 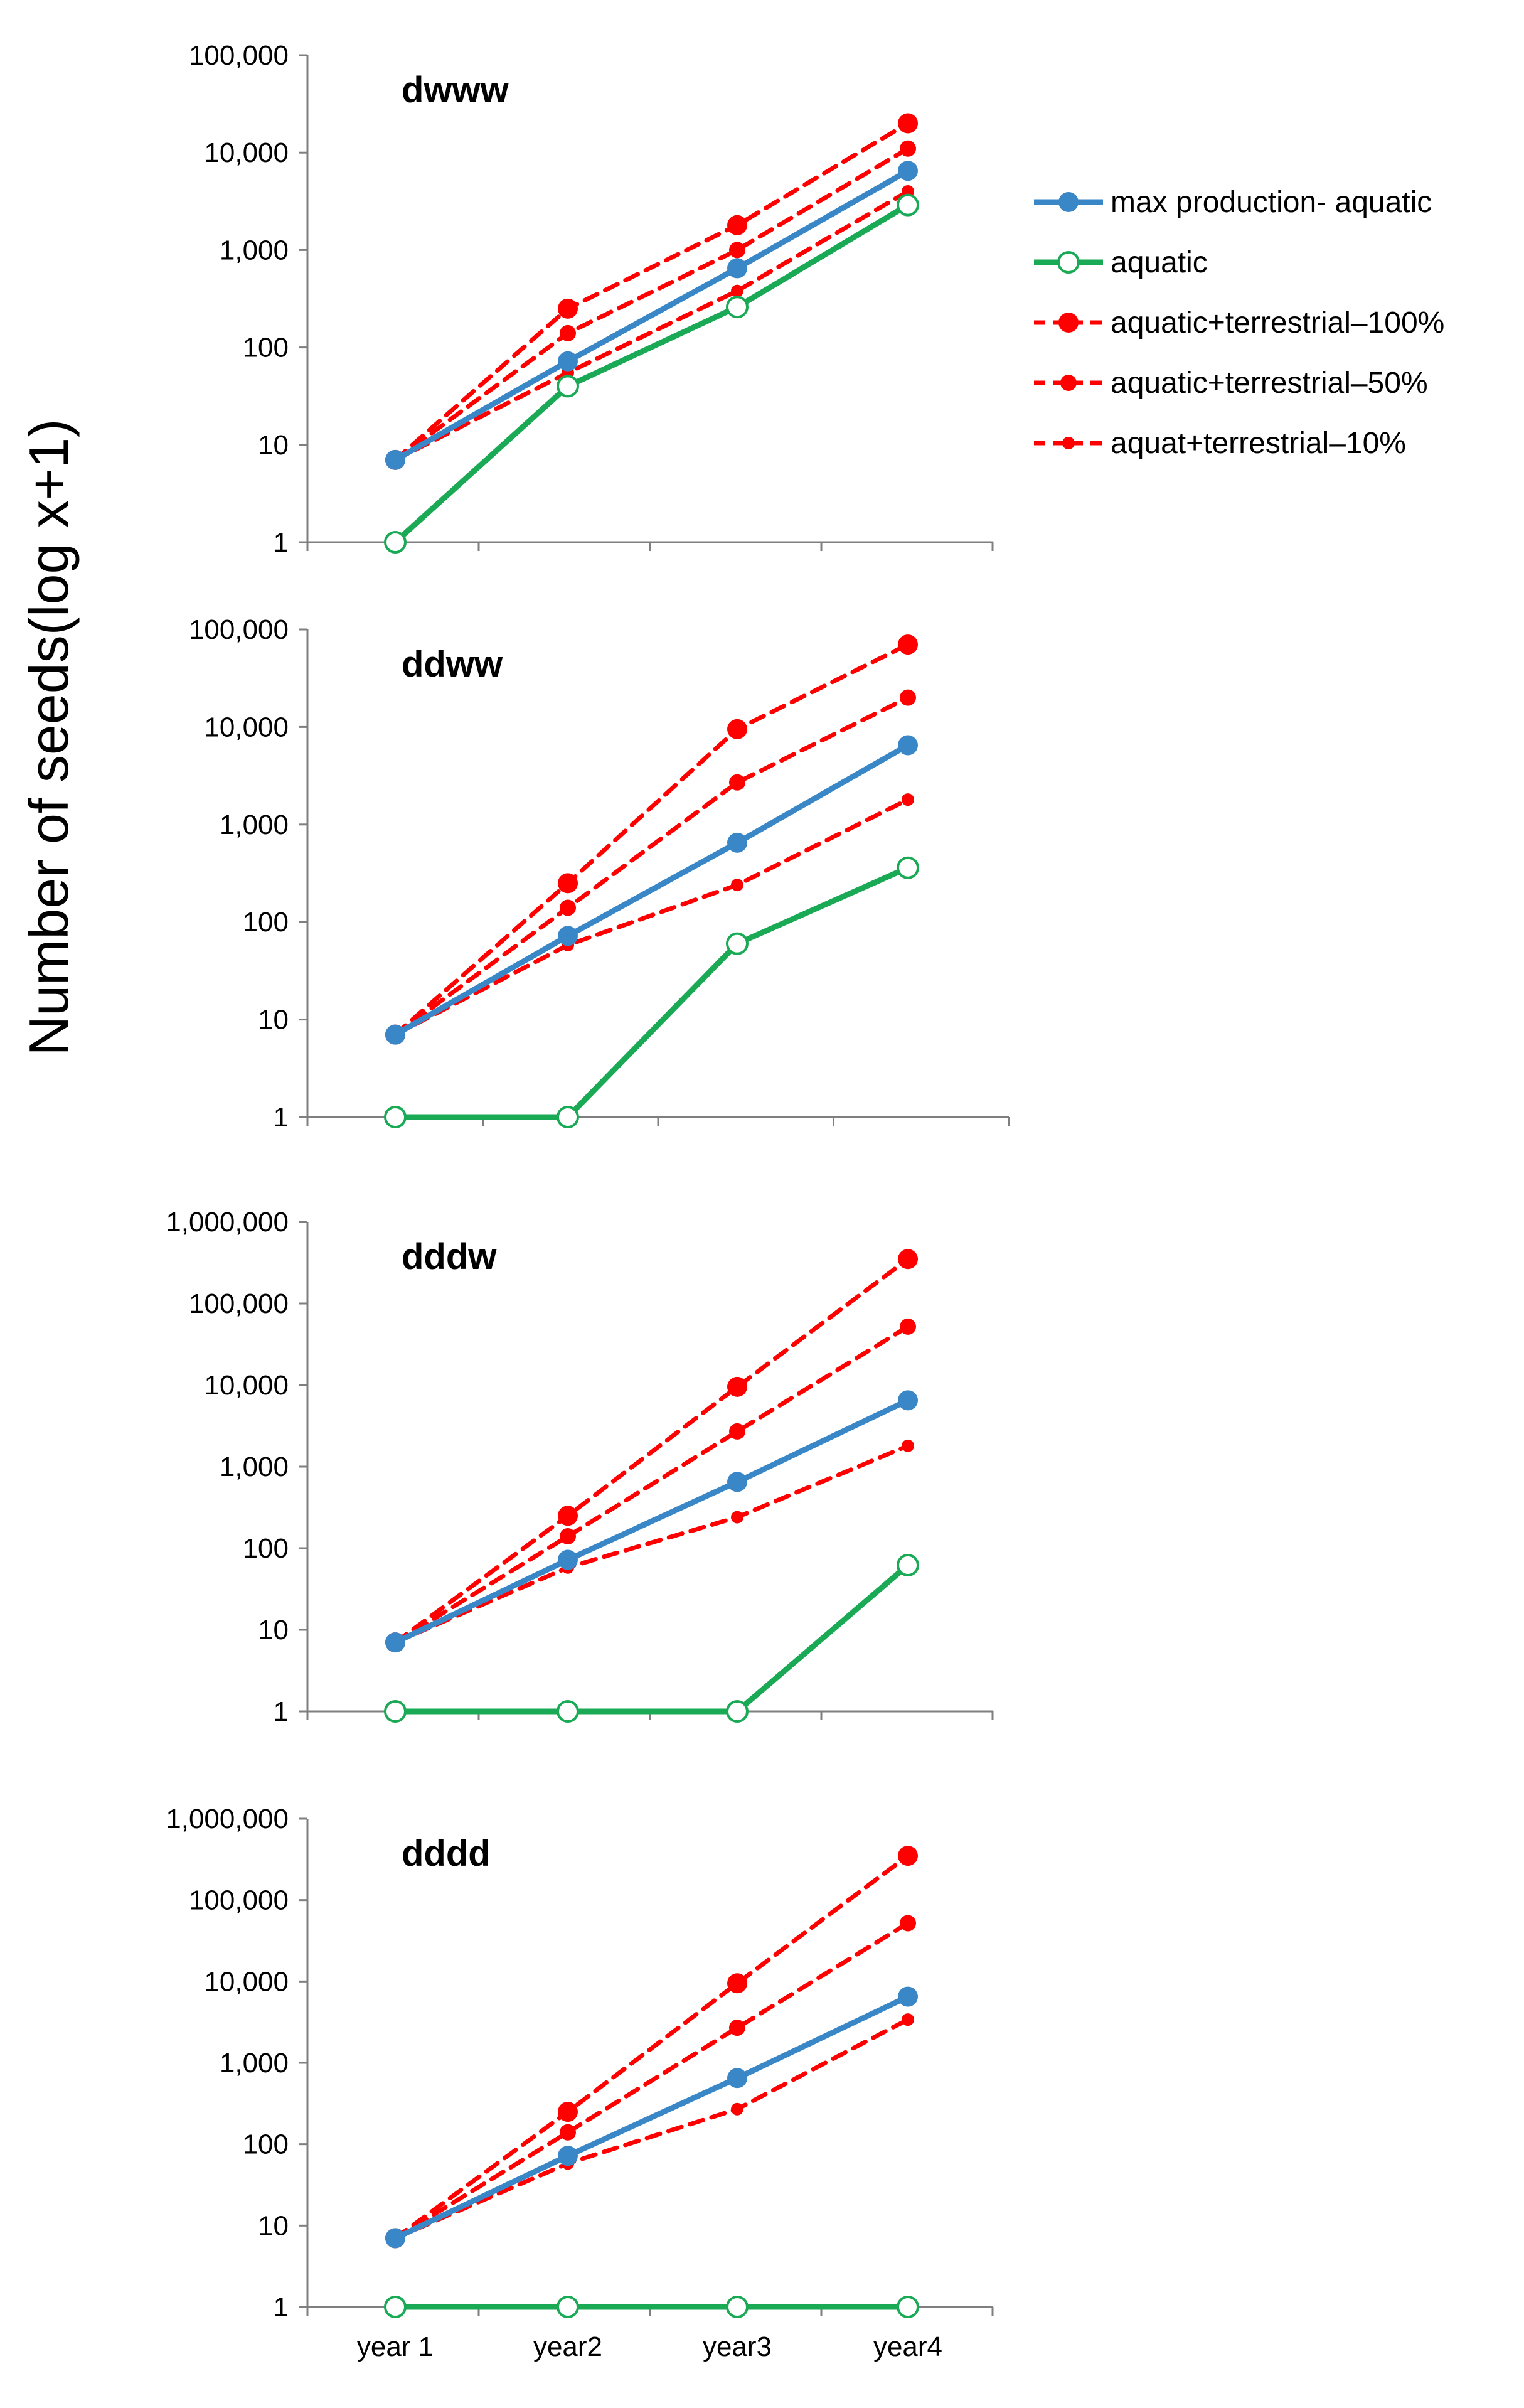 I want to click on x-tick-label: year3, so click(x=737, y=2346).